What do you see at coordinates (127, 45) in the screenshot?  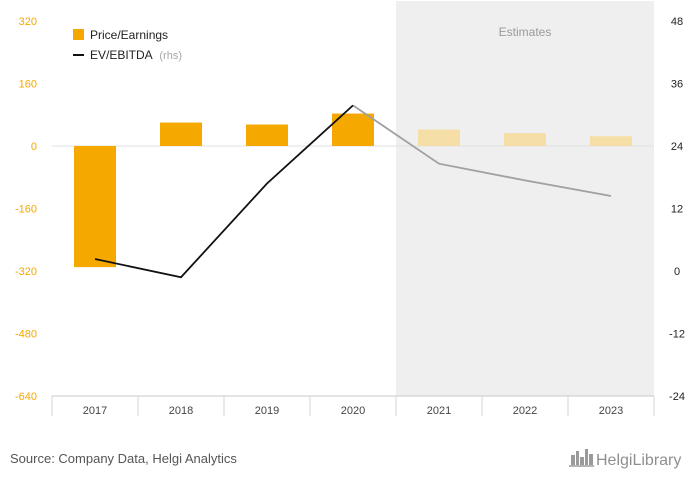 I see `legend: Price/Earnings EV/EBITDA (rhs)` at bounding box center [127, 45].